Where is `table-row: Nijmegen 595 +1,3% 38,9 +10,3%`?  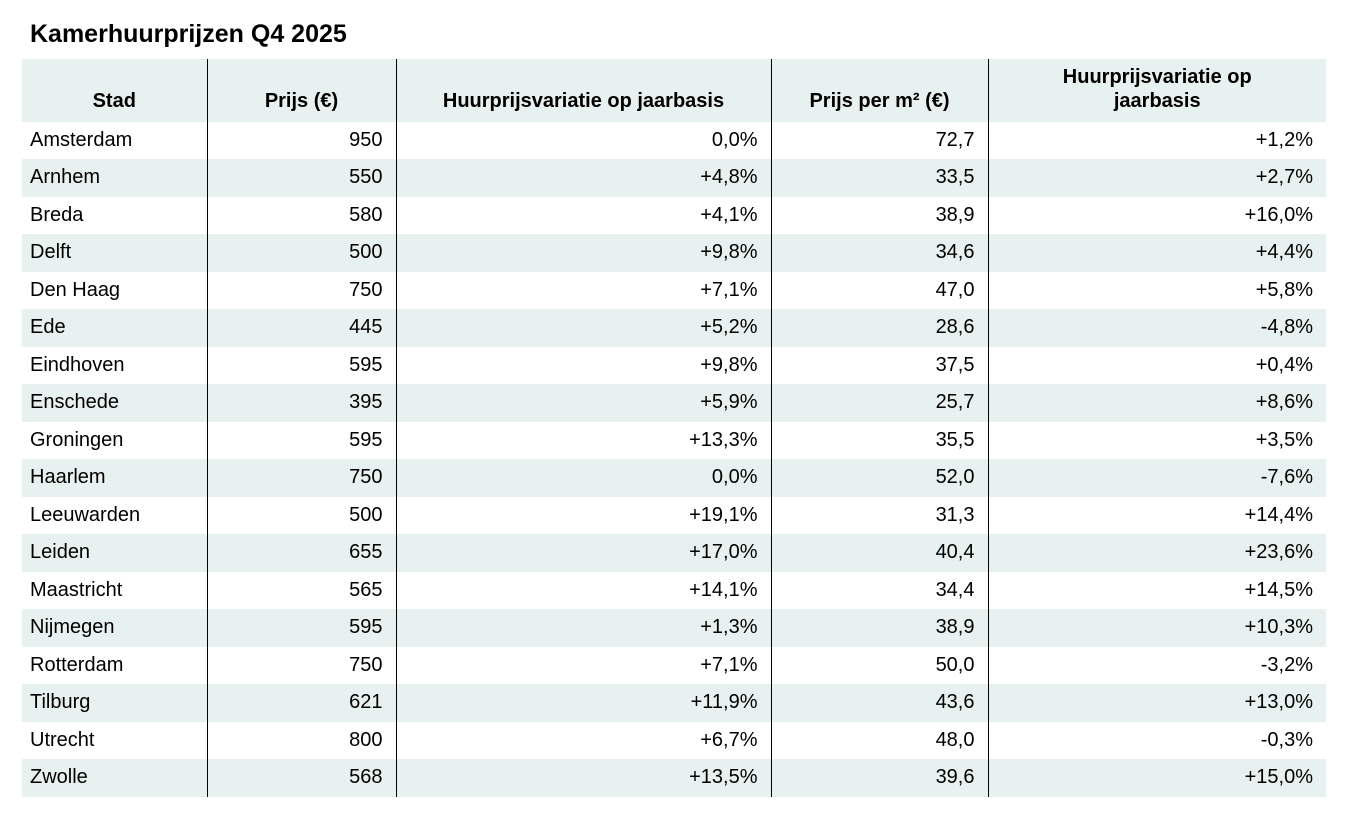 table-row: Nijmegen 595 +1,3% 38,9 +10,3% is located at coordinates (674, 628).